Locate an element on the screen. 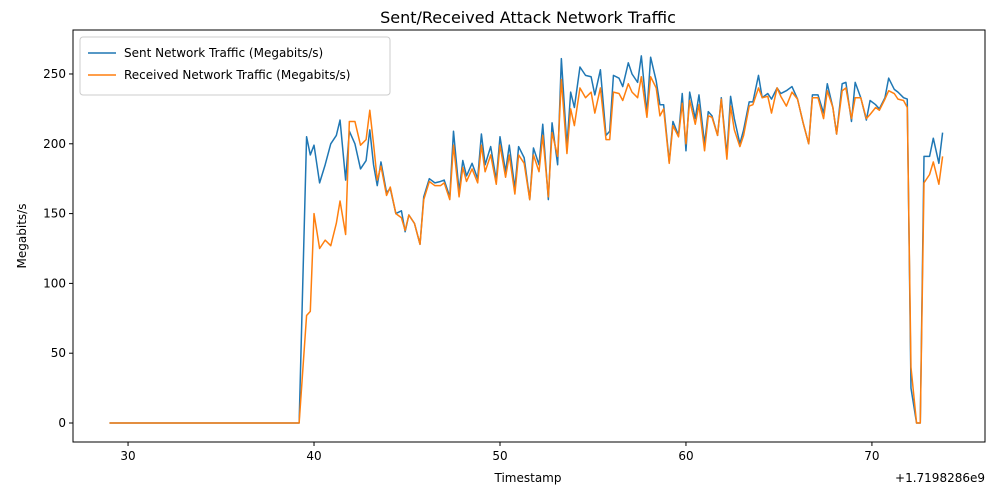 The width and height of the screenshot is (1000, 500). x-tick-label: 60 is located at coordinates (685, 456).